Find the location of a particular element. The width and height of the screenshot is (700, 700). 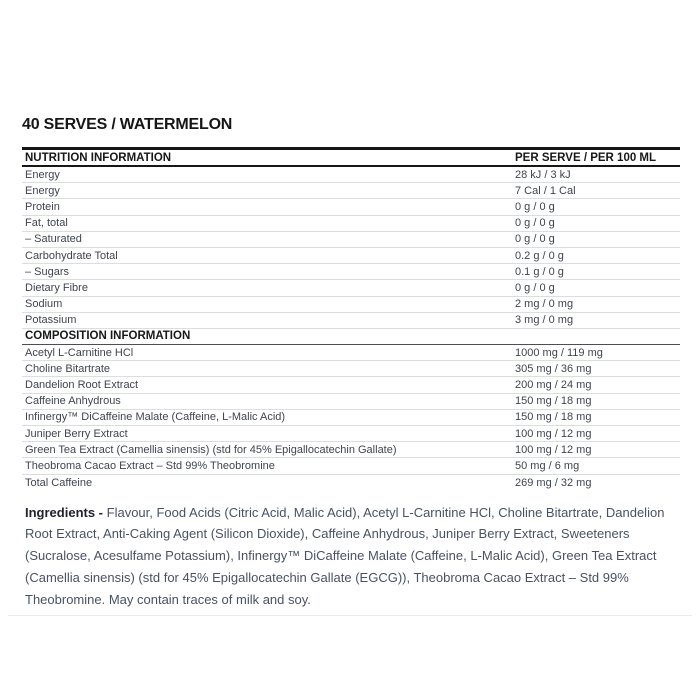

row-value: 269 mg / 32 mg is located at coordinates (553, 482).